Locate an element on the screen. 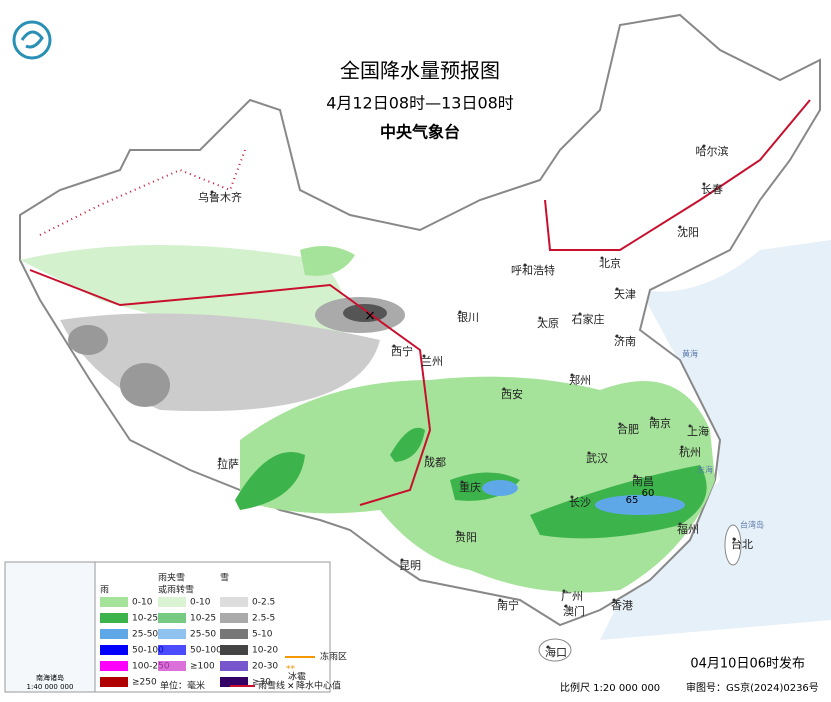 This screenshot has width=831, height=702. review-number: 审图号：GS京(2024)0236号 is located at coordinates (752, 687).